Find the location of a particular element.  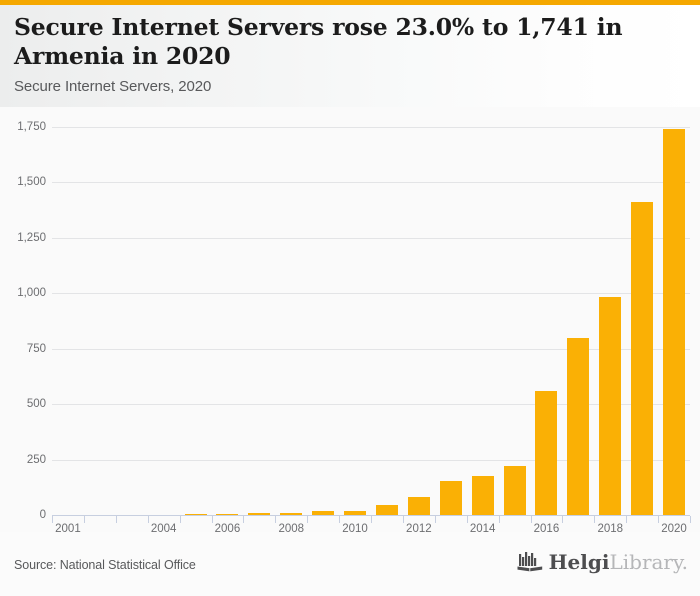

bar-2005 is located at coordinates (195, 514).